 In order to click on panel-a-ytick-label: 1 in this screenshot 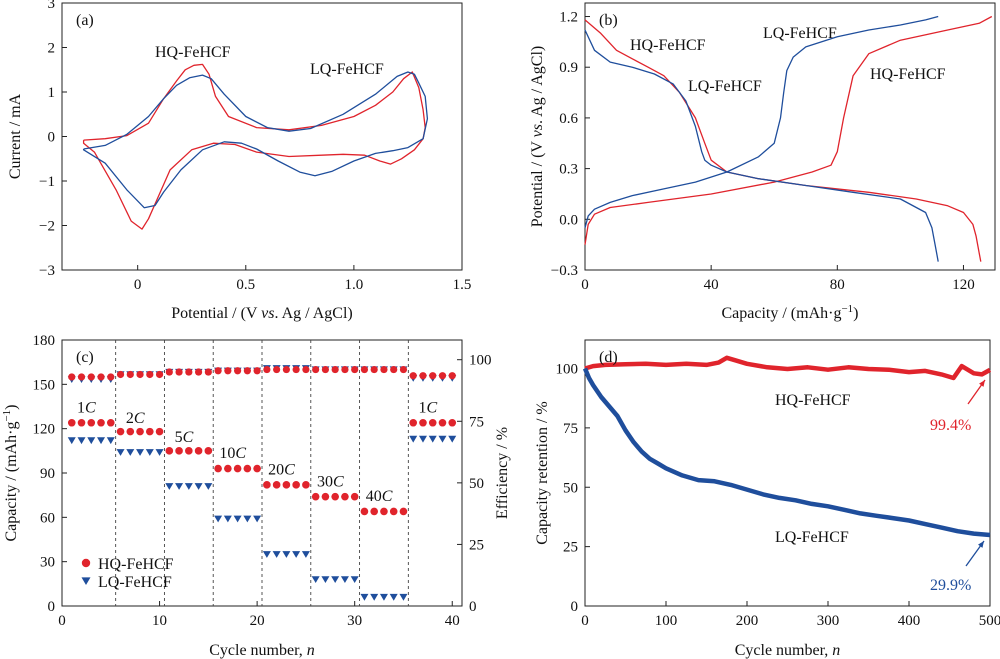, I will do `click(52, 93)`.